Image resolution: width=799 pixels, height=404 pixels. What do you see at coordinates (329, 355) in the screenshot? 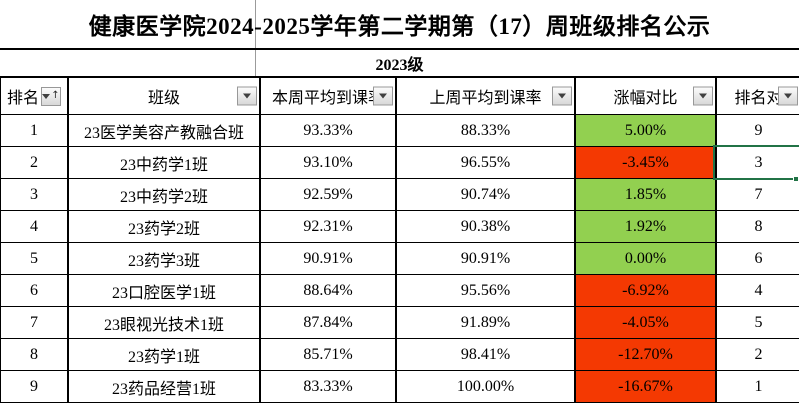
I see `cell-this-week: 85.71%` at bounding box center [329, 355].